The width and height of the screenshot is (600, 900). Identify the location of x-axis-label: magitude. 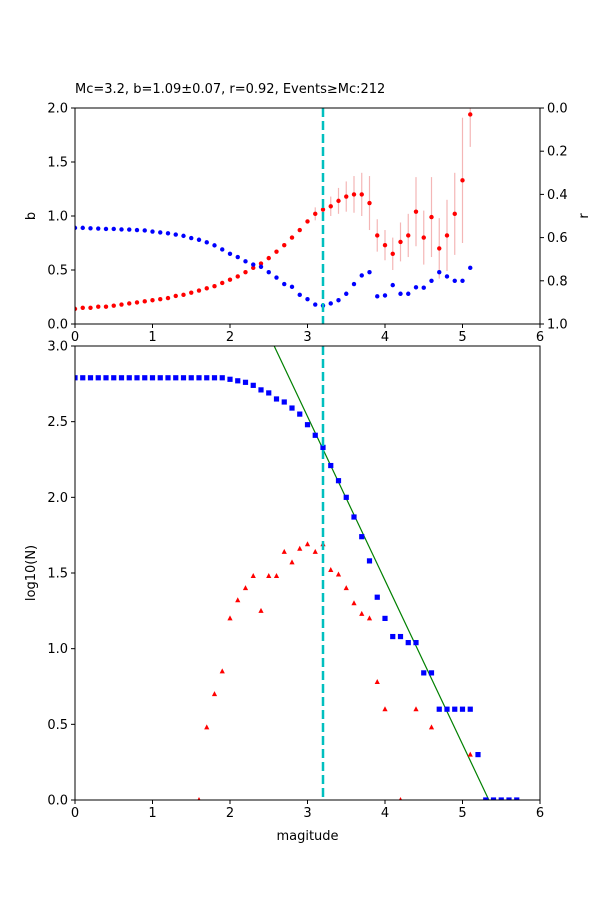
(307, 836).